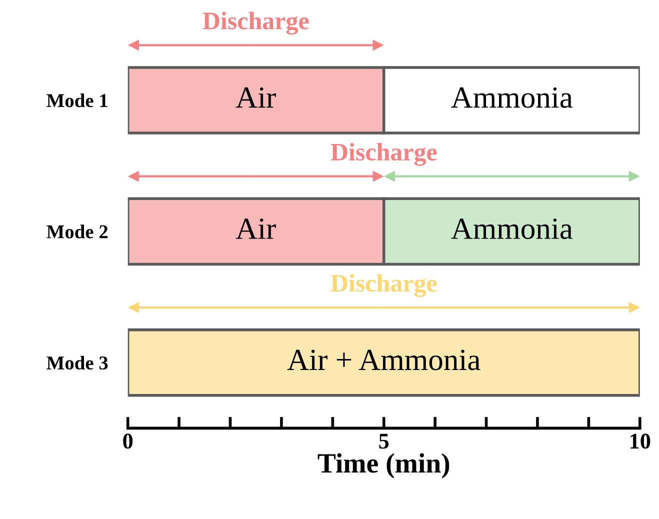 Image resolution: width=659 pixels, height=519 pixels. Describe the element at coordinates (384, 441) in the screenshot. I see `x-tick-label: 5` at that location.